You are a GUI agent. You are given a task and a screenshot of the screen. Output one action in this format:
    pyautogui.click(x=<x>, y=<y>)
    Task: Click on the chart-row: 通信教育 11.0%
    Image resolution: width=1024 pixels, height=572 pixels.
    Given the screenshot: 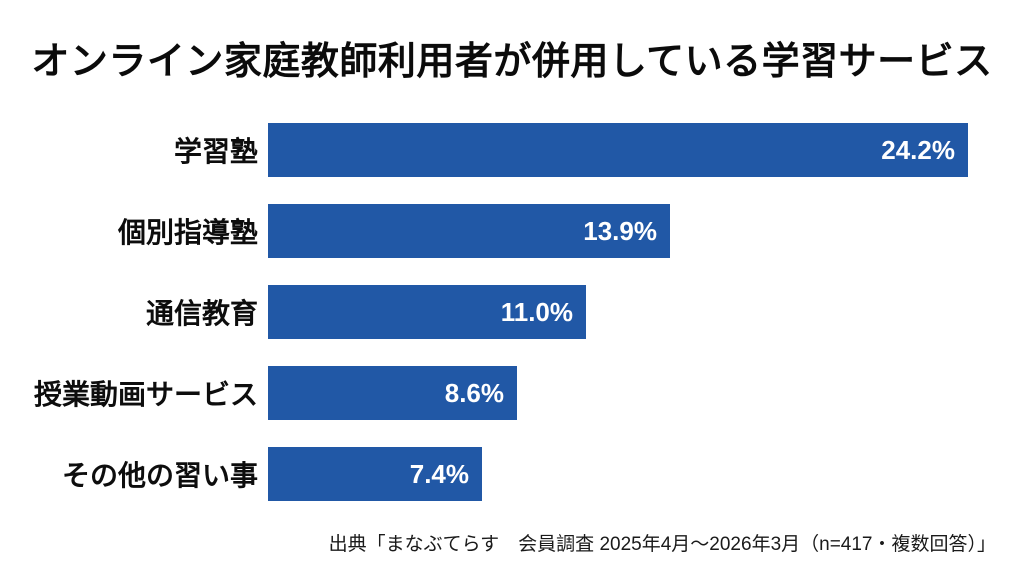 What is the action you would take?
    pyautogui.click(x=512, y=312)
    